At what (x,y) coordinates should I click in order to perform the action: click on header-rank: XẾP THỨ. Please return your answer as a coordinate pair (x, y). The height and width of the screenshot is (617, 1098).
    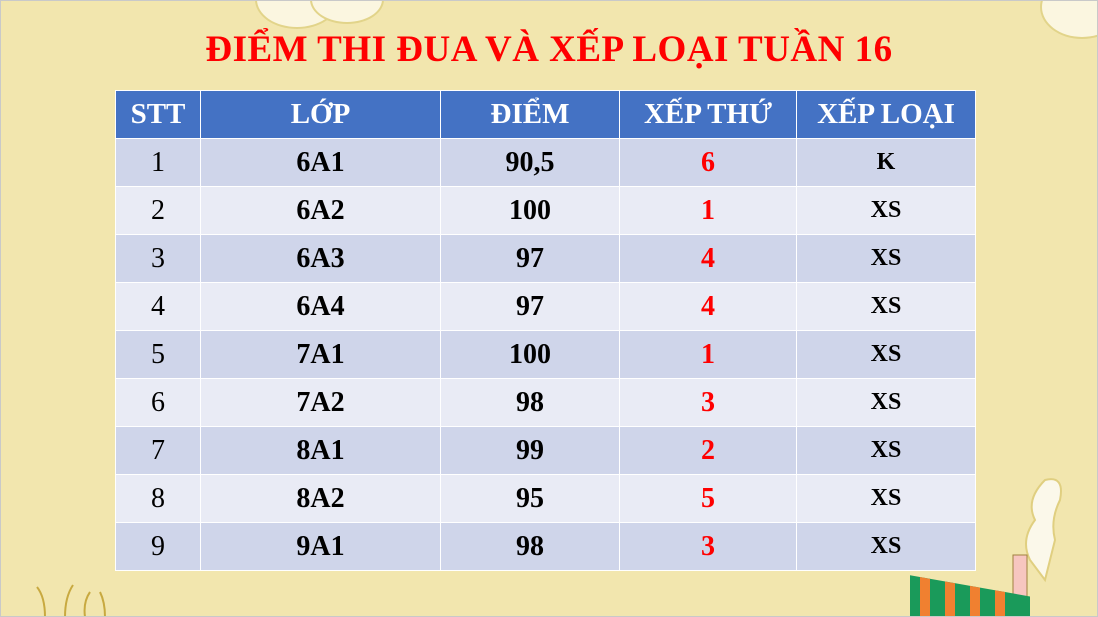
    Looking at the image, I should click on (708, 114).